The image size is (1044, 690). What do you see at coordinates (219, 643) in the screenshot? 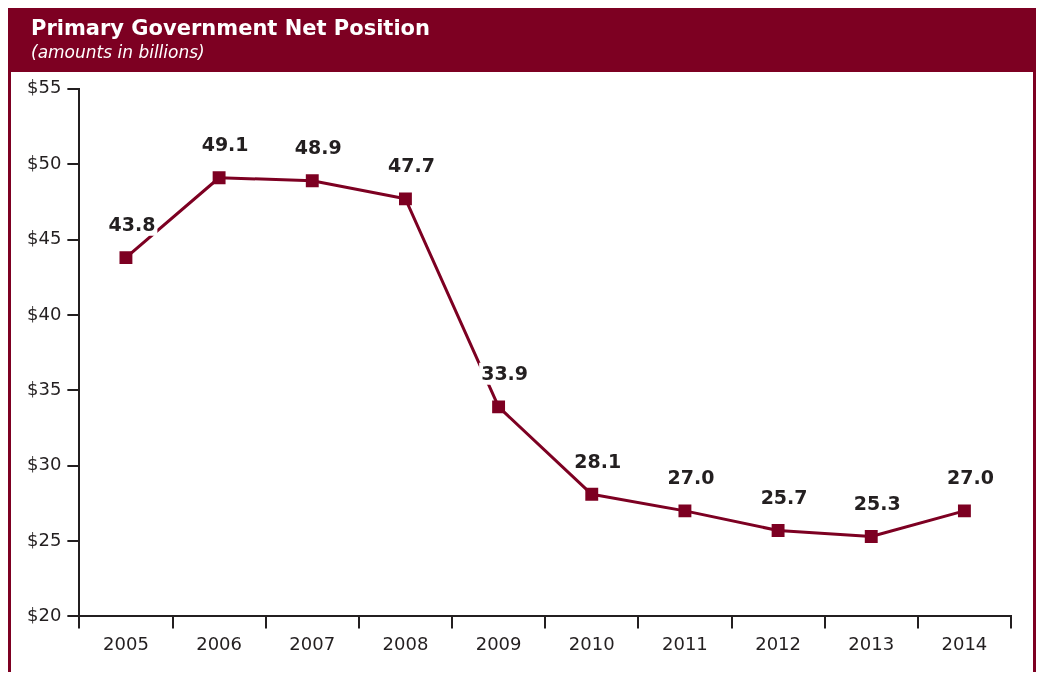
I see `x-tick-label: 2006` at bounding box center [219, 643].